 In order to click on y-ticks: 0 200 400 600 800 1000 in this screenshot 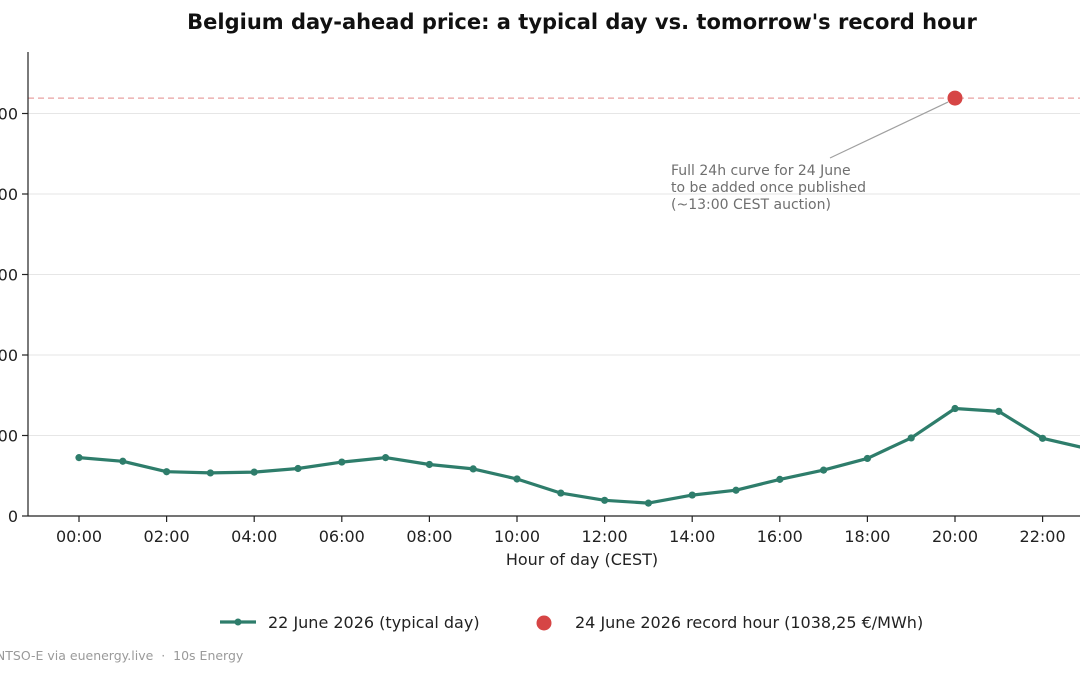, I will do `click(14, 315)`.